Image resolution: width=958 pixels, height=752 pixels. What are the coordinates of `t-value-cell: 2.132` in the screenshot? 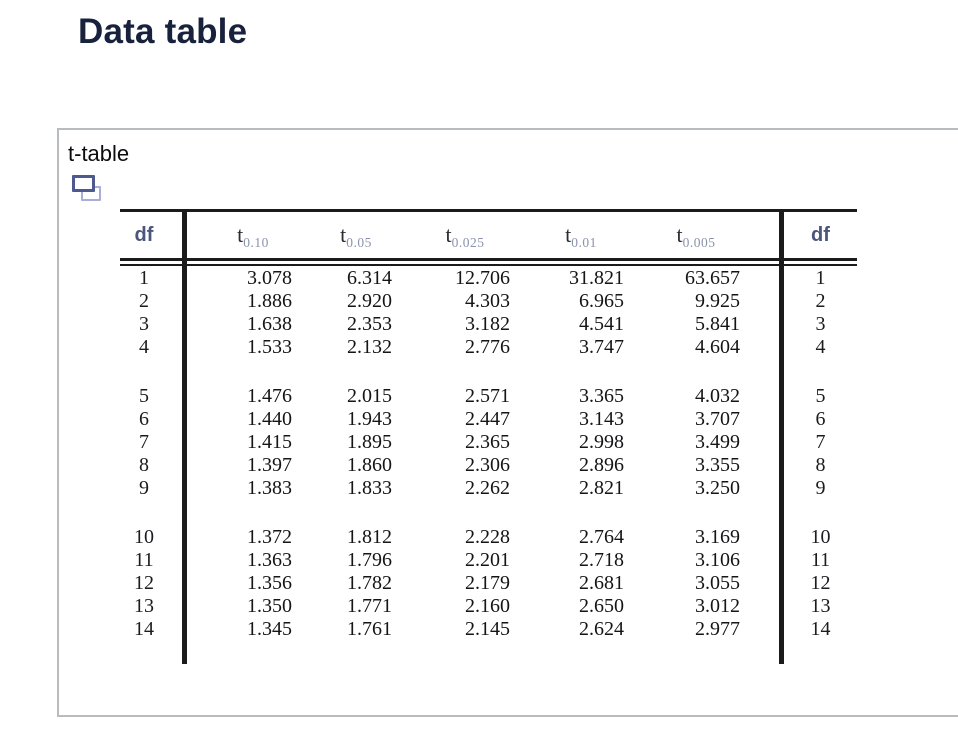 It's located at (369, 347).